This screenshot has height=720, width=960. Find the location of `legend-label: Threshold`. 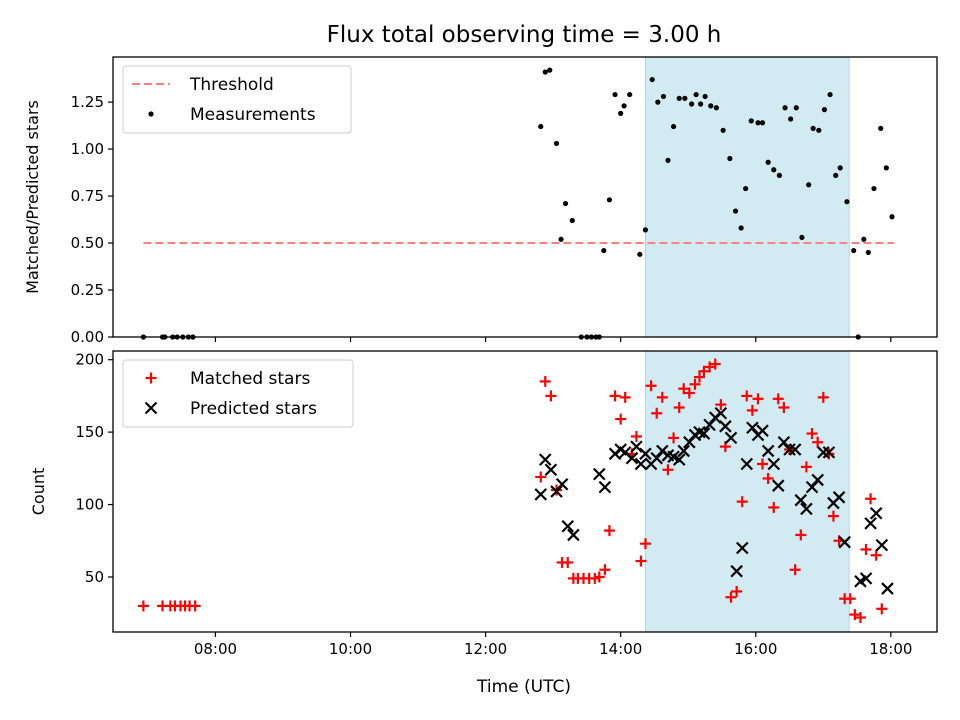

legend-label: Threshold is located at coordinates (231, 85).